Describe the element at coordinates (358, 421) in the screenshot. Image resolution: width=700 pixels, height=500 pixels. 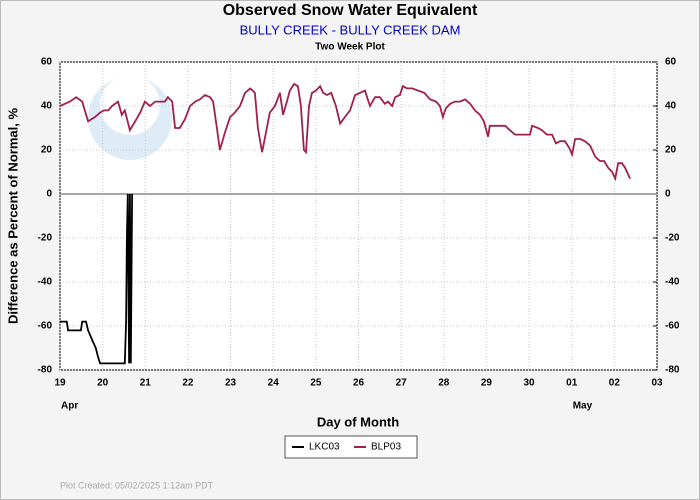
I see `x-axis-label: Day of Month` at that location.